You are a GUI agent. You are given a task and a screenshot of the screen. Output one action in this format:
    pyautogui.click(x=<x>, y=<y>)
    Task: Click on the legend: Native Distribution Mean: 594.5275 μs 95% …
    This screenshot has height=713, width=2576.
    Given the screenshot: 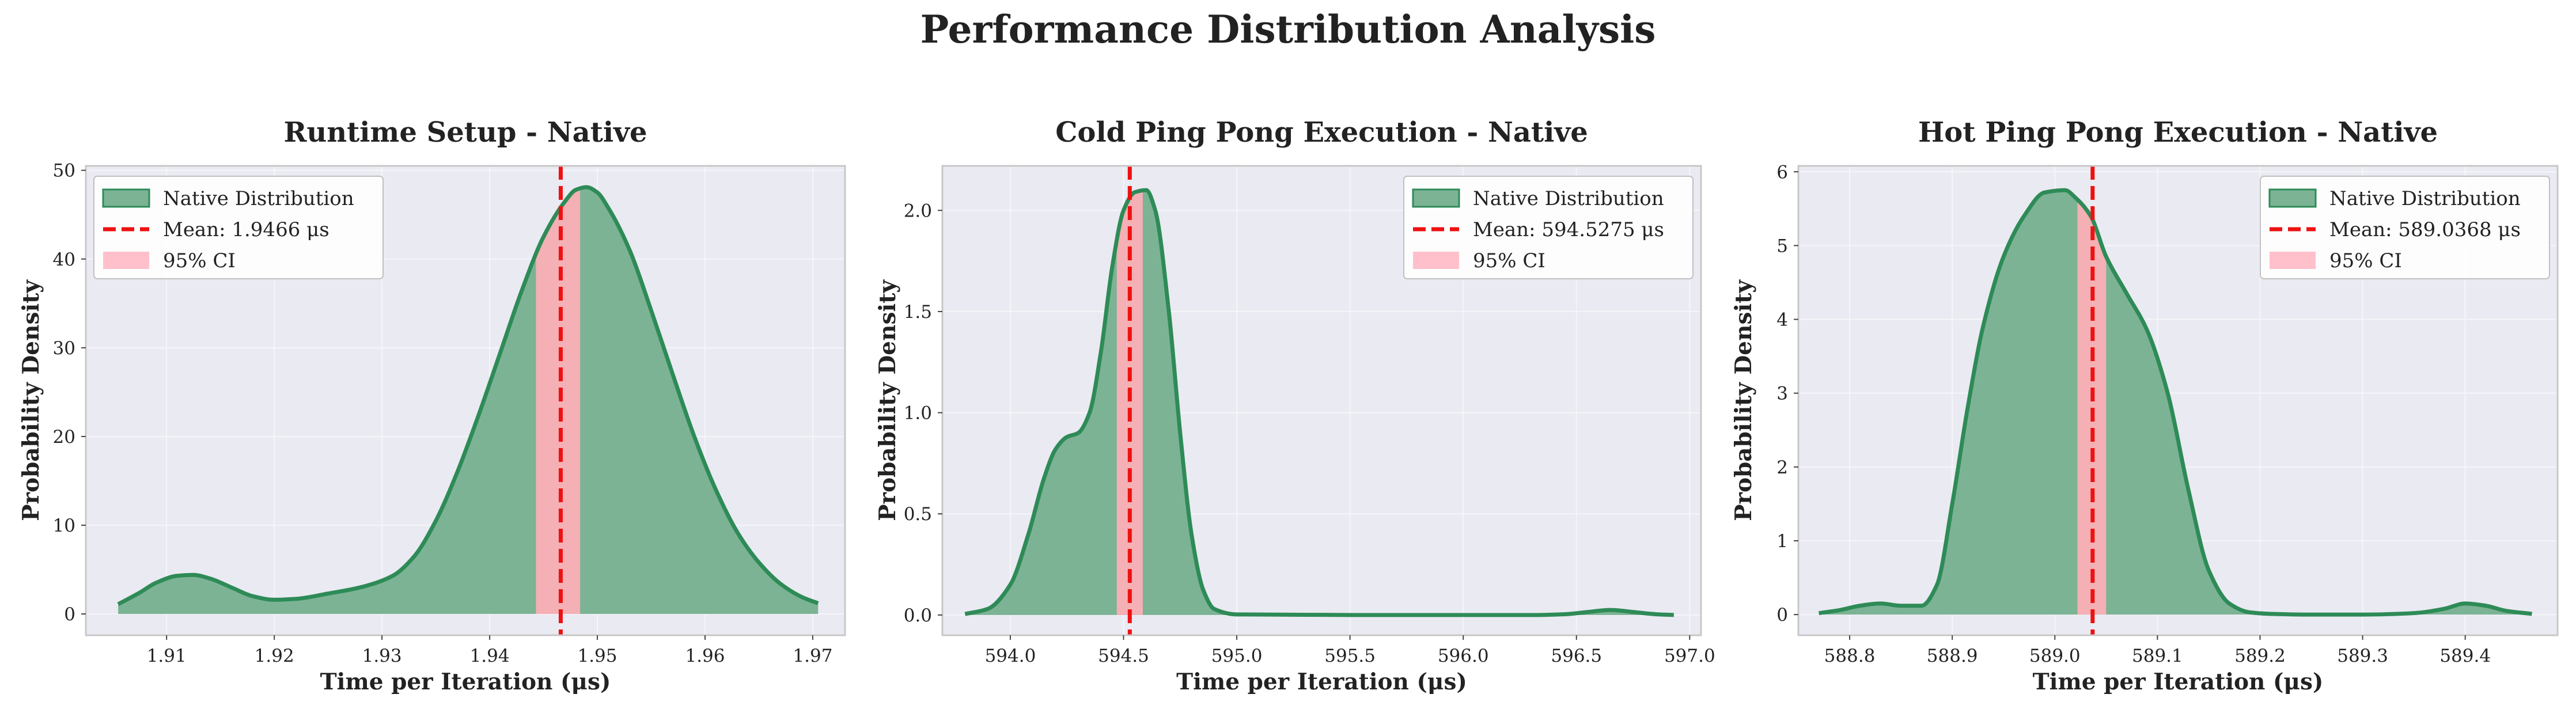 What is the action you would take?
    pyautogui.click(x=1548, y=227)
    